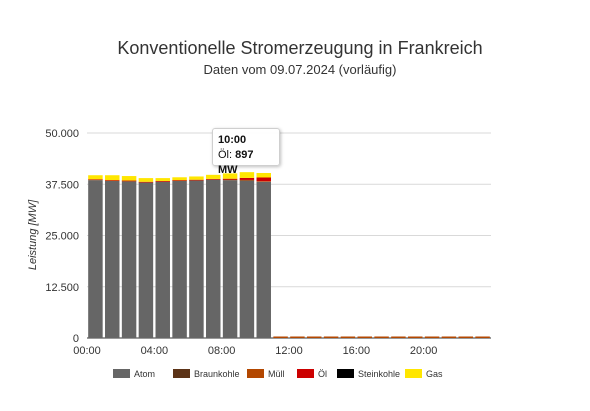  I want to click on legend-item: Öl, so click(312, 374).